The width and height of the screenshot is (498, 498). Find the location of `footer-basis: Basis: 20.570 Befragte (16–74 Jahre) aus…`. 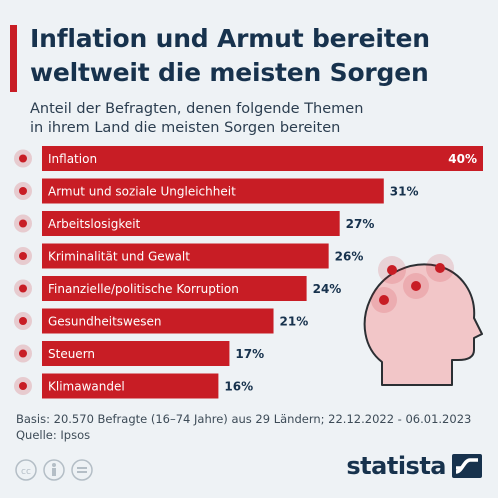

footer-basis: Basis: 20.570 Befragte (16–74 Jahre) aus… is located at coordinates (244, 419).